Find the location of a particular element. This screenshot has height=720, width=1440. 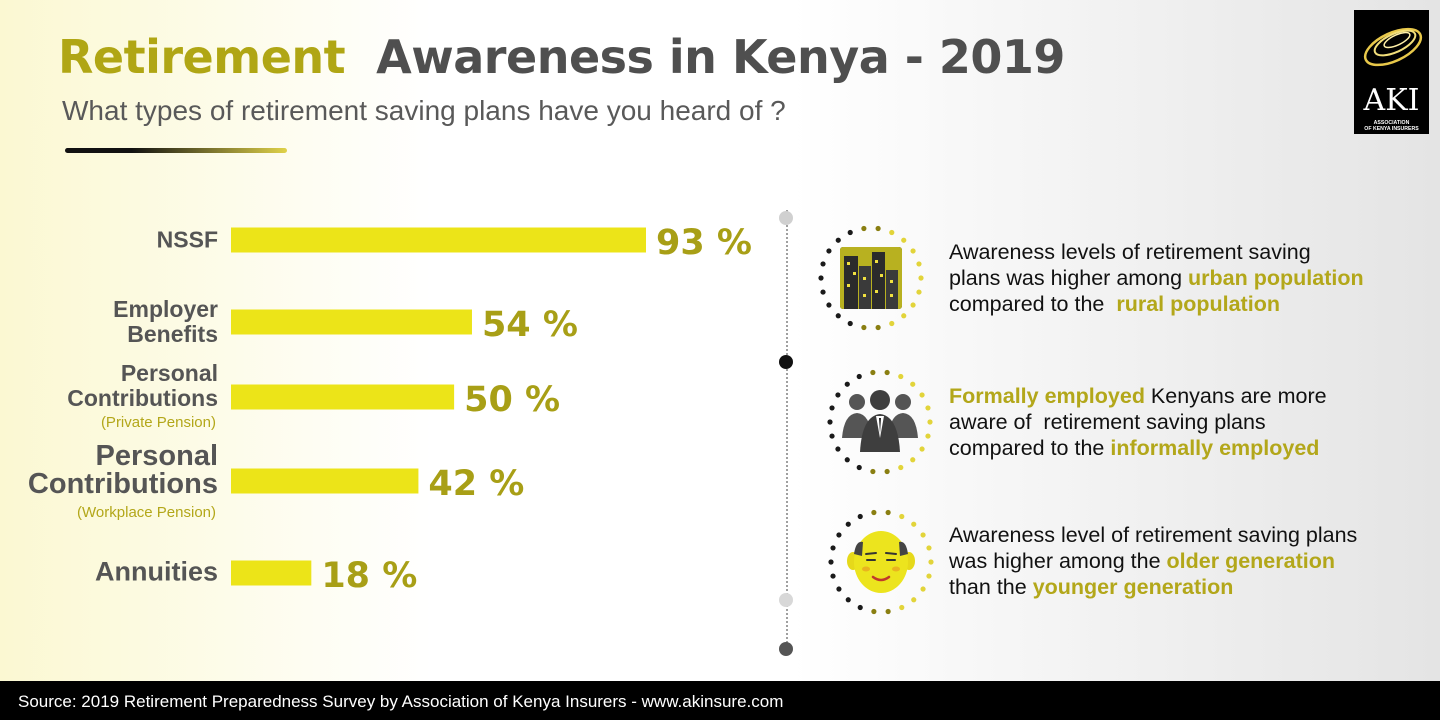

insight-line: Awareness levels of retirement saving is located at coordinates (1189, 252).